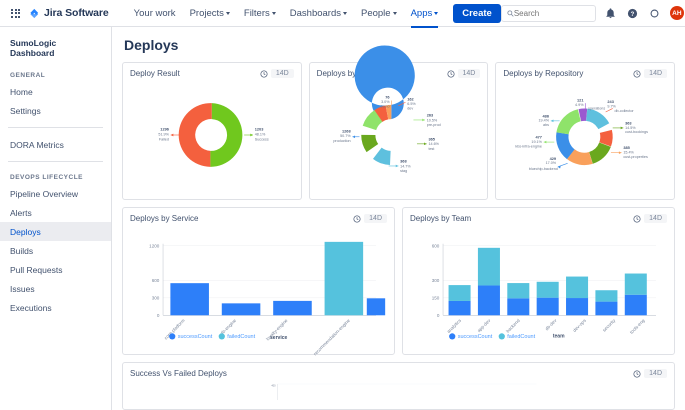  What do you see at coordinates (55, 231) in the screenshot?
I see `sidebar-item-deploys: Deploys` at bounding box center [55, 231].